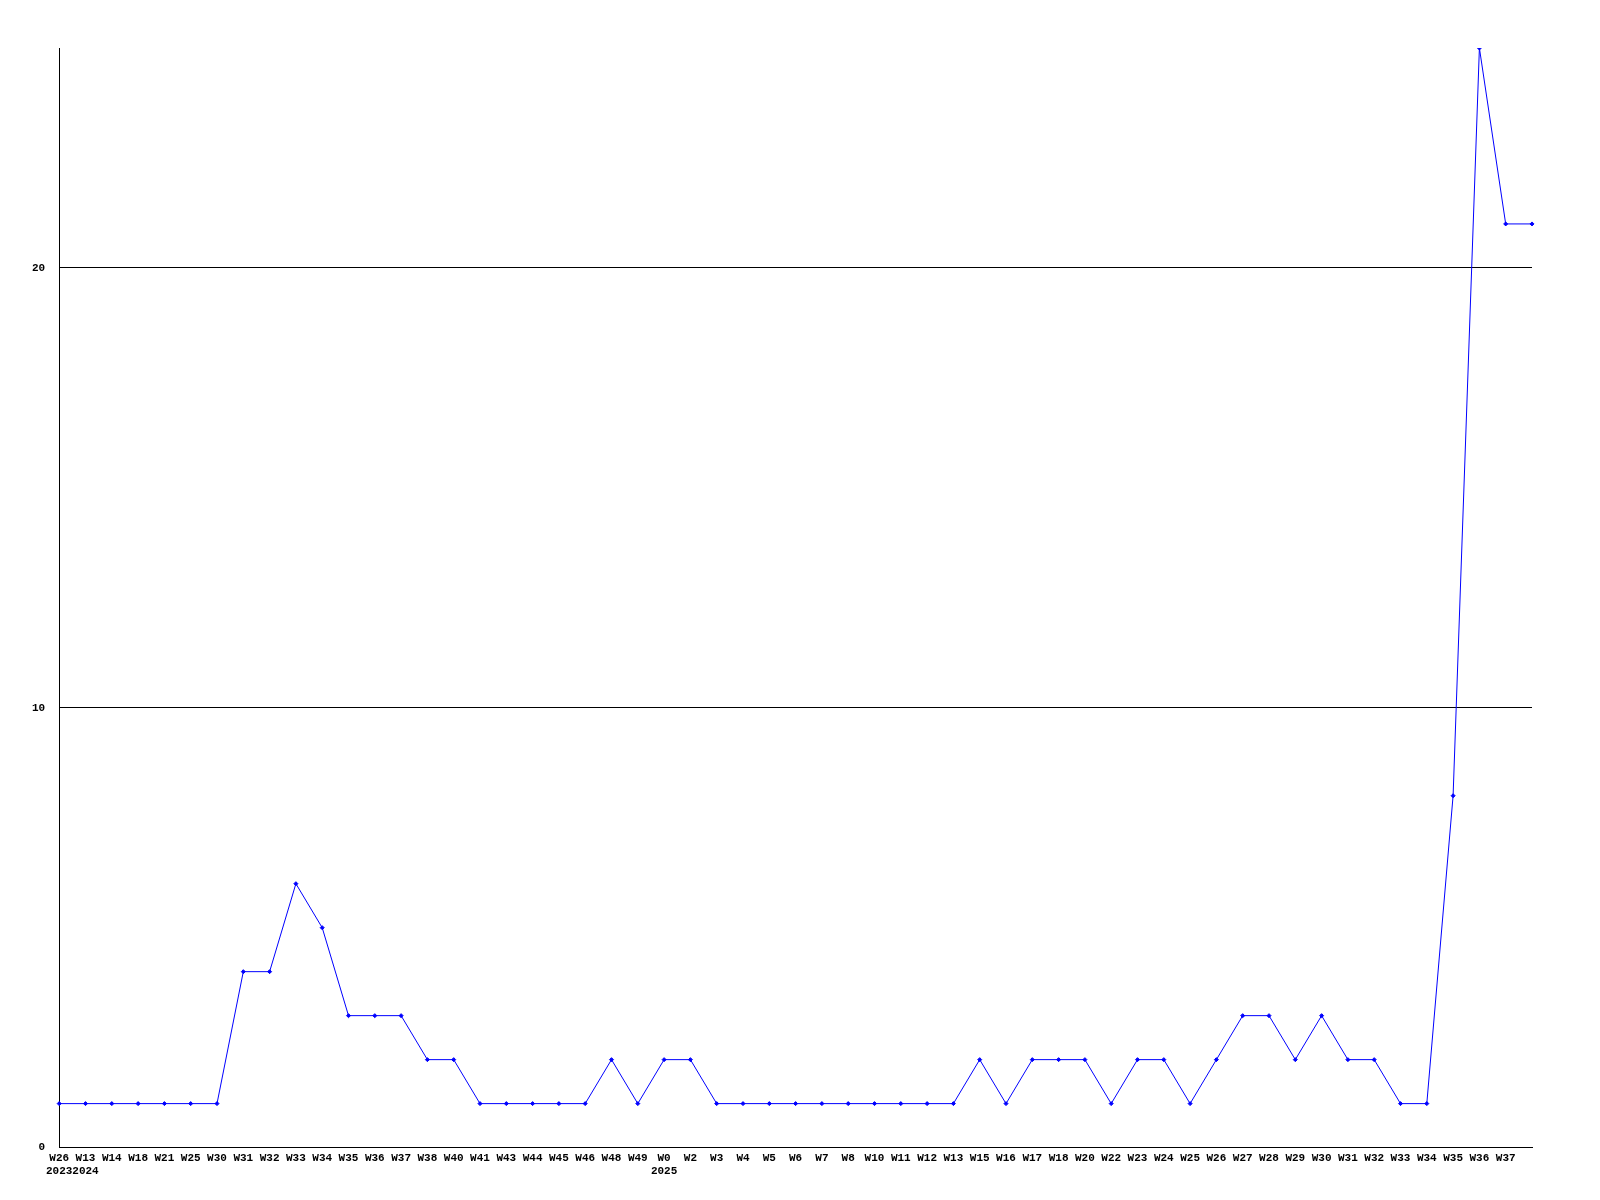 This screenshot has height=1200, width=1600. Describe the element at coordinates (39, 267) in the screenshot. I see `y-tick-label: 20` at that location.